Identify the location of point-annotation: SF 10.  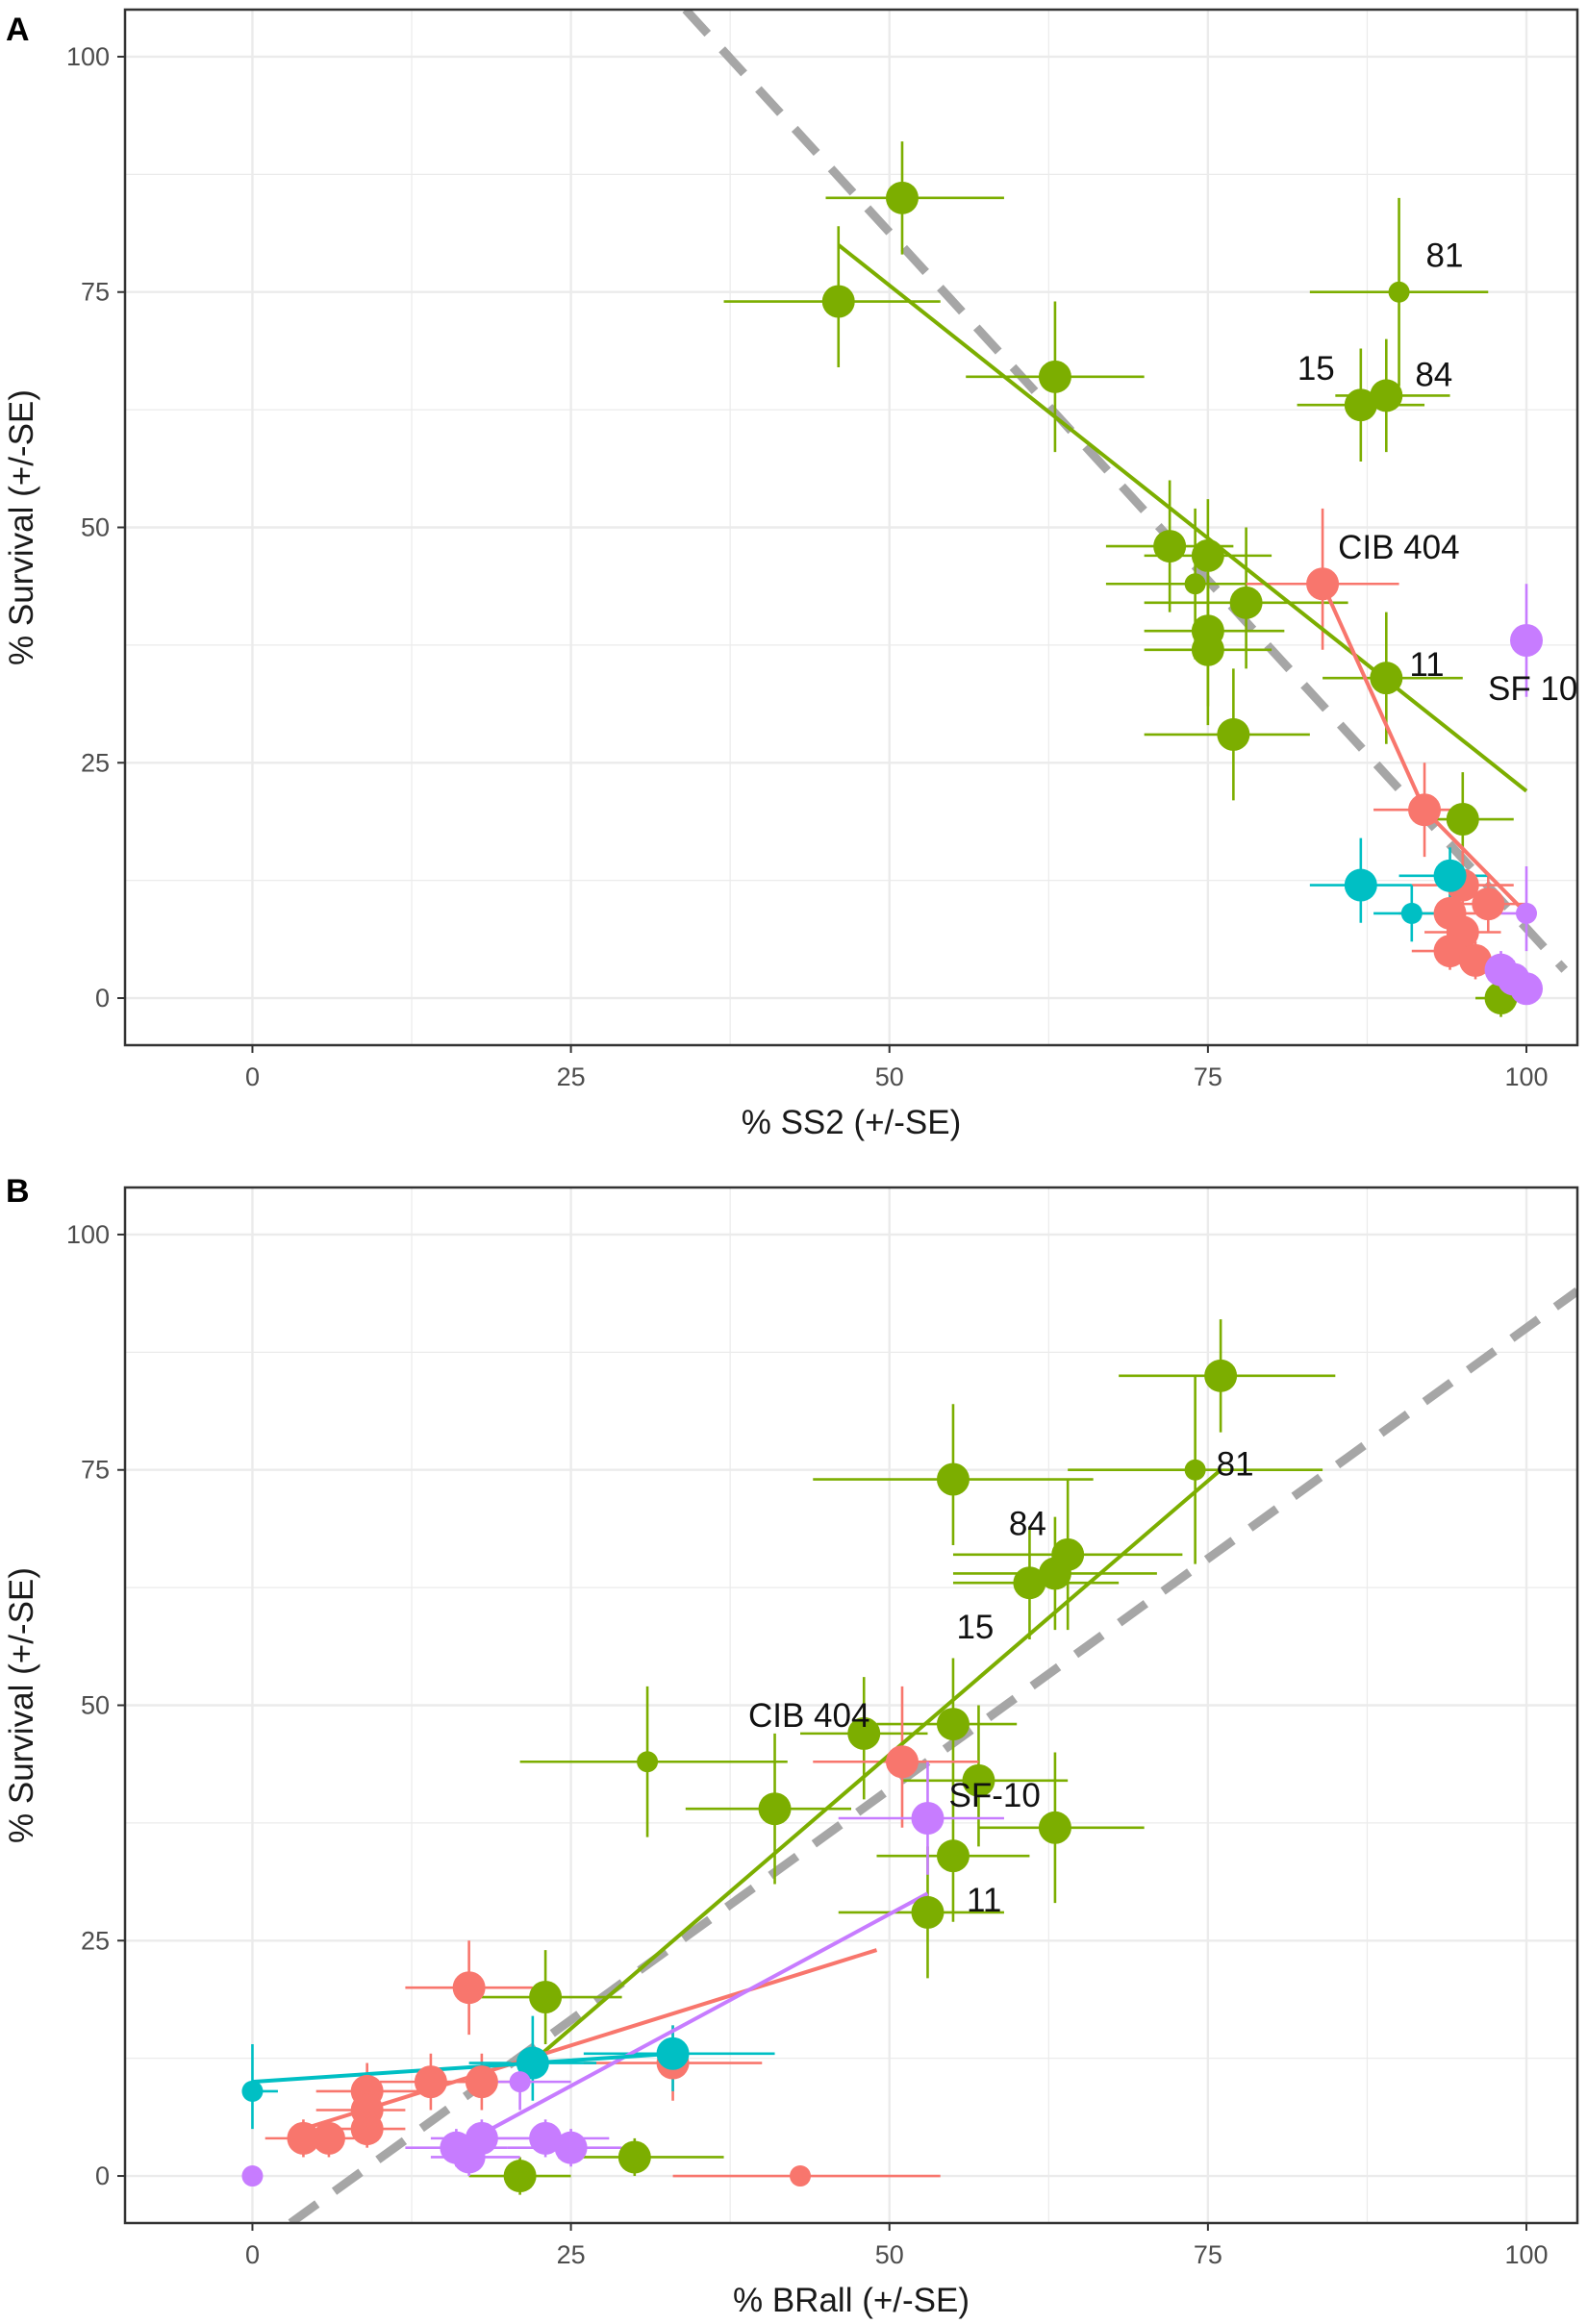
(1532, 689).